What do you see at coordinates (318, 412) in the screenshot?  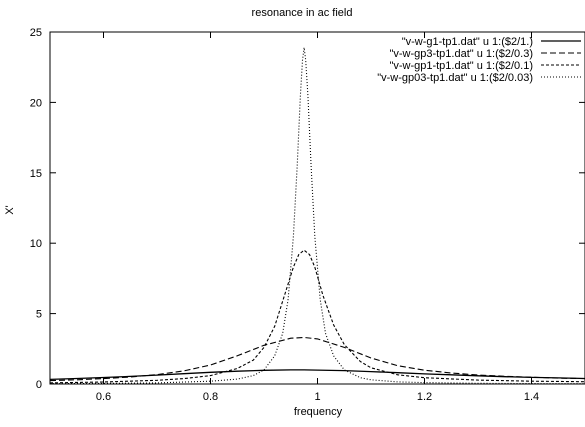 I see `x-axis-title: frequency` at bounding box center [318, 412].